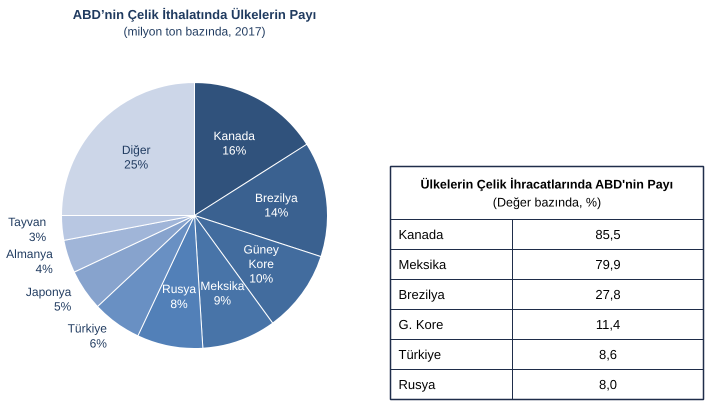 This screenshot has width=718, height=408. Describe the element at coordinates (417, 384) in the screenshot. I see `category-label: Rusya` at that location.